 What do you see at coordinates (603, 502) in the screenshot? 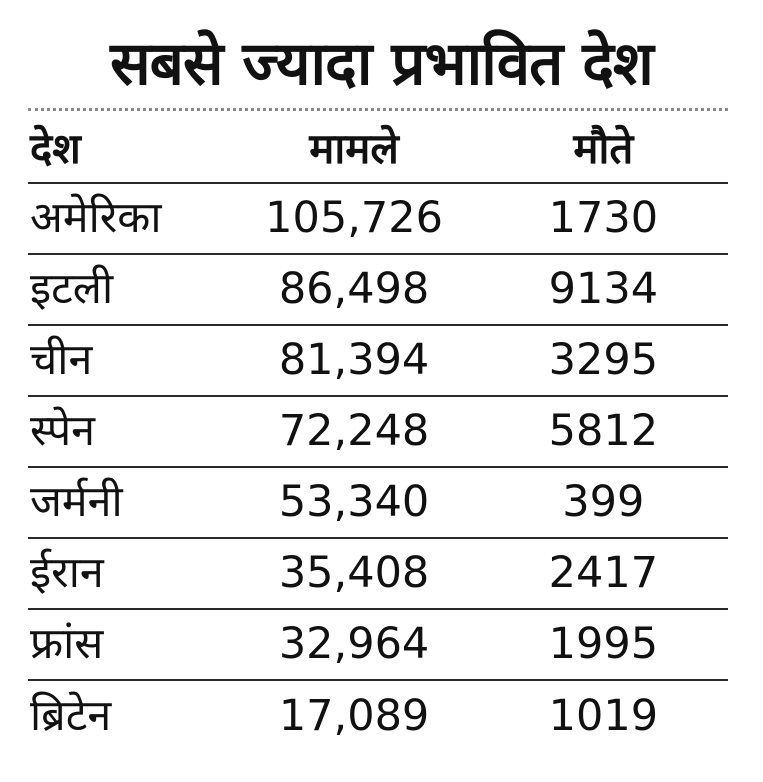
I see `deaths-cell: 399` at bounding box center [603, 502].